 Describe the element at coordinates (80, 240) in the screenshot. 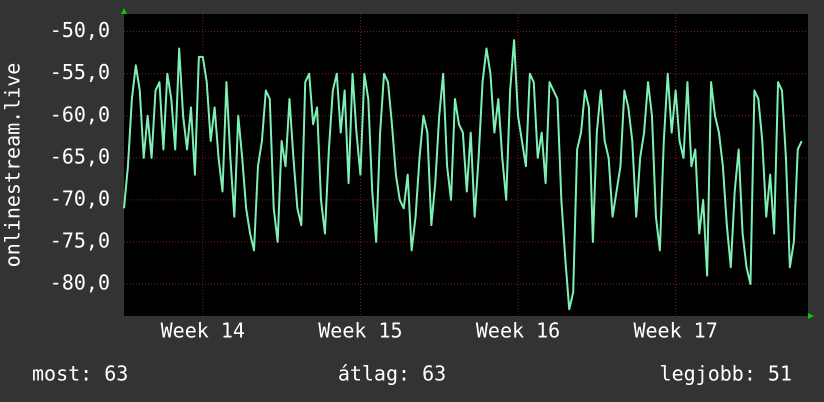

I see `y-tick-label: -75,0` at that location.